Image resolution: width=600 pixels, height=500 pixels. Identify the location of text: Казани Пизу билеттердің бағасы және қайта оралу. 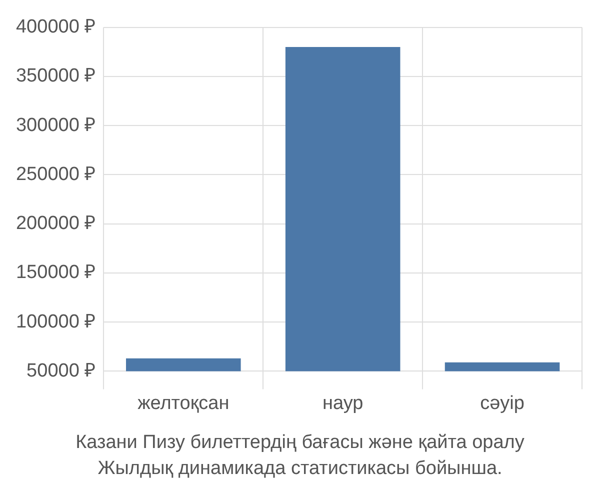
(300, 443).